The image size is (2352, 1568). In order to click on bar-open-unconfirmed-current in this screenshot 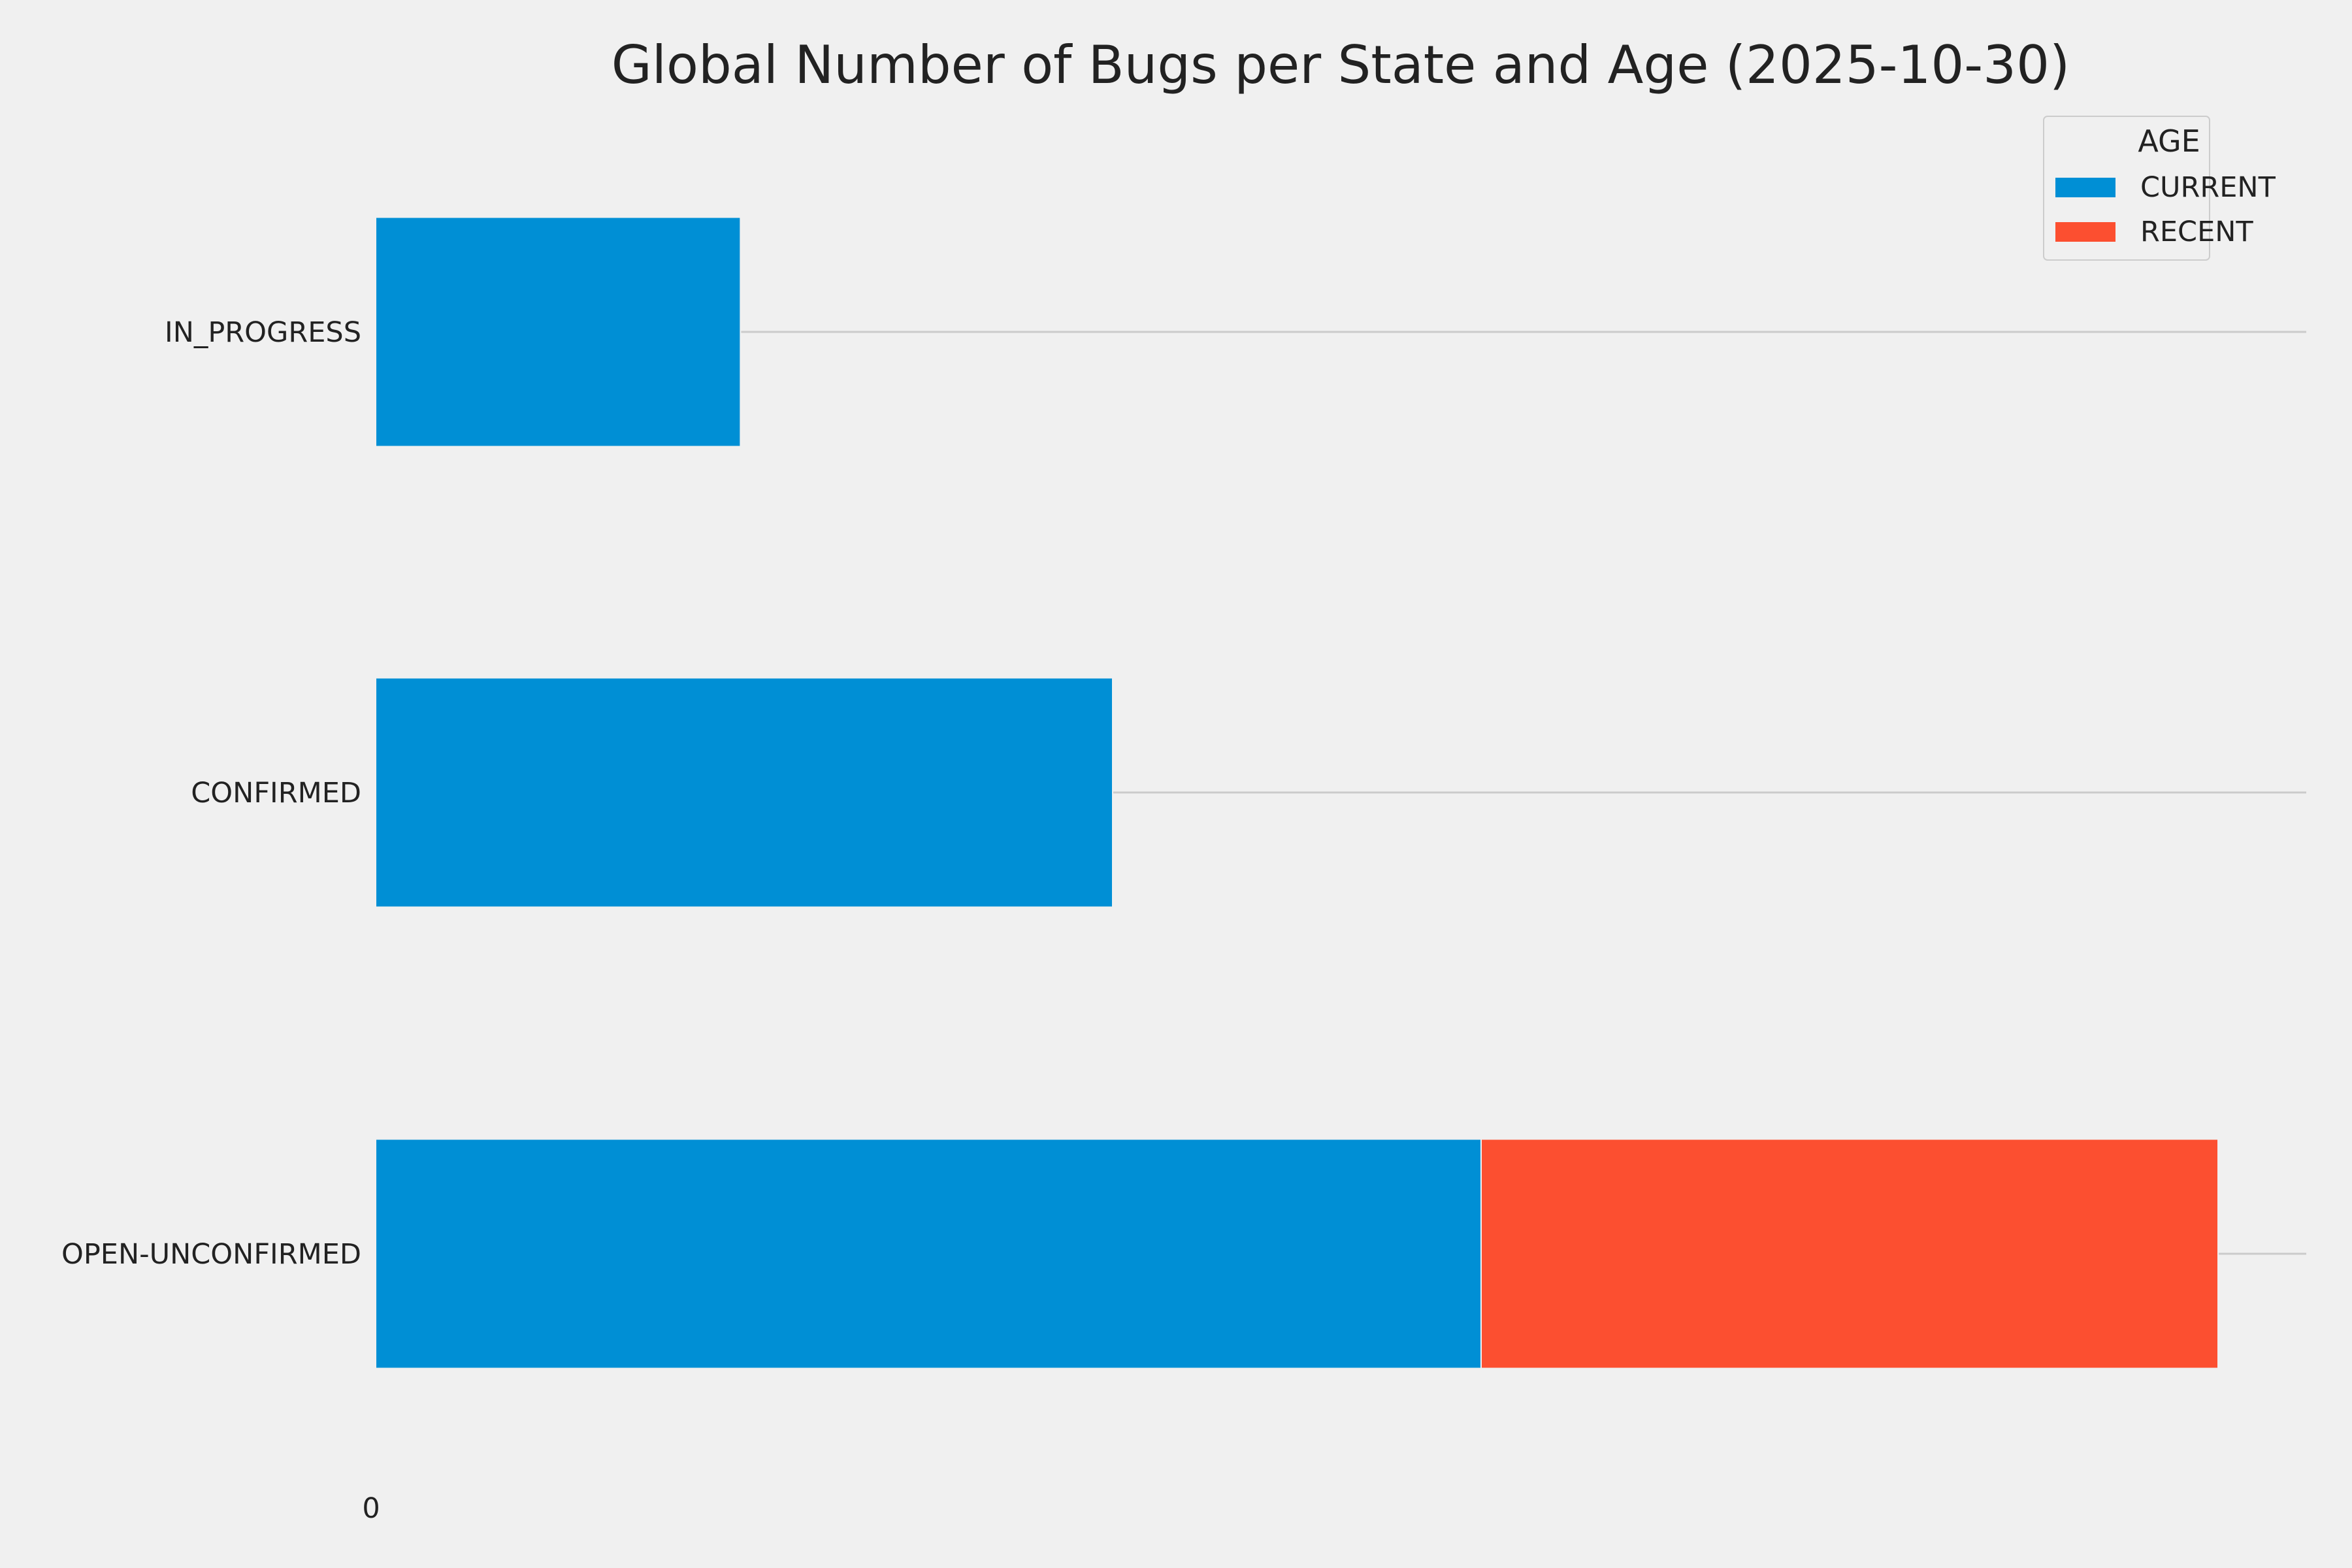, I will do `click(928, 1253)`.